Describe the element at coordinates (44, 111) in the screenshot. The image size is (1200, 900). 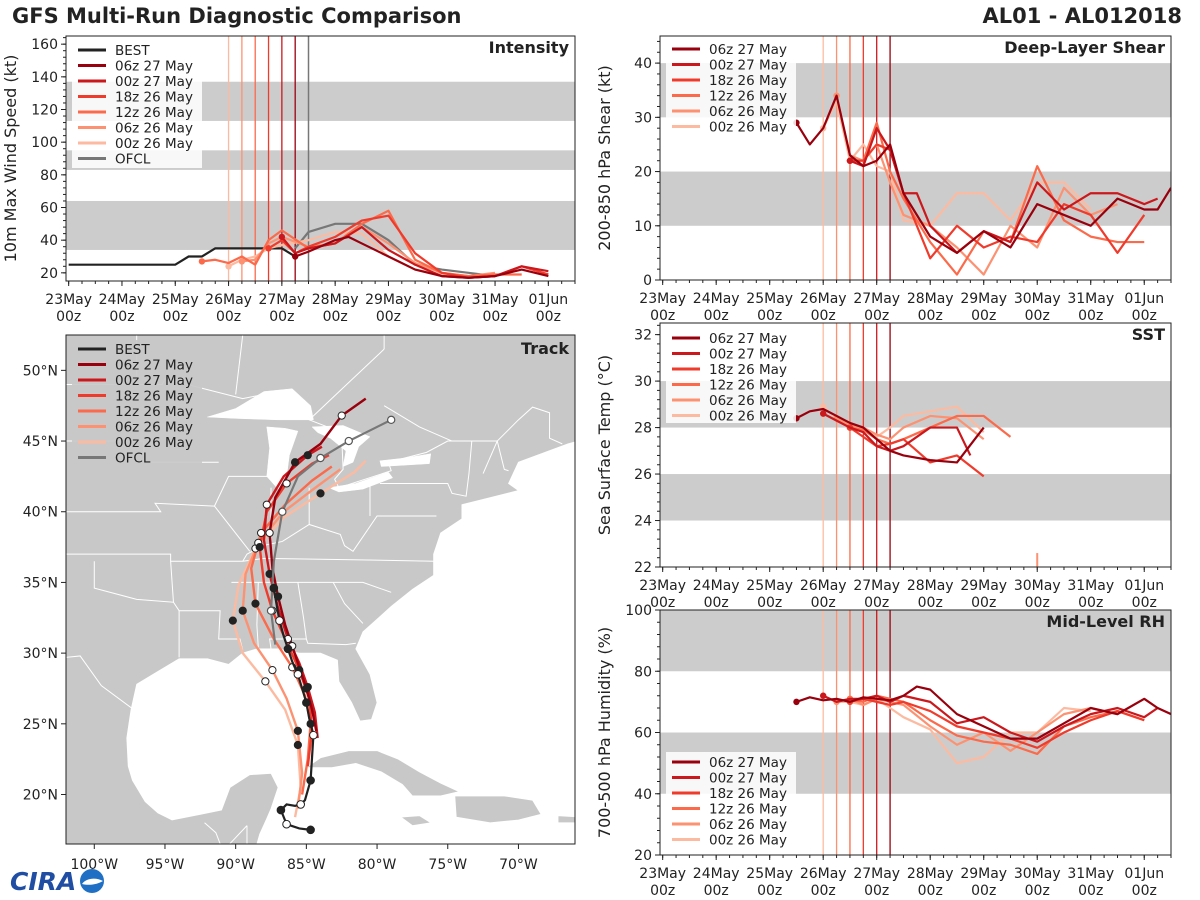
I see `y-tick-label: 120` at that location.